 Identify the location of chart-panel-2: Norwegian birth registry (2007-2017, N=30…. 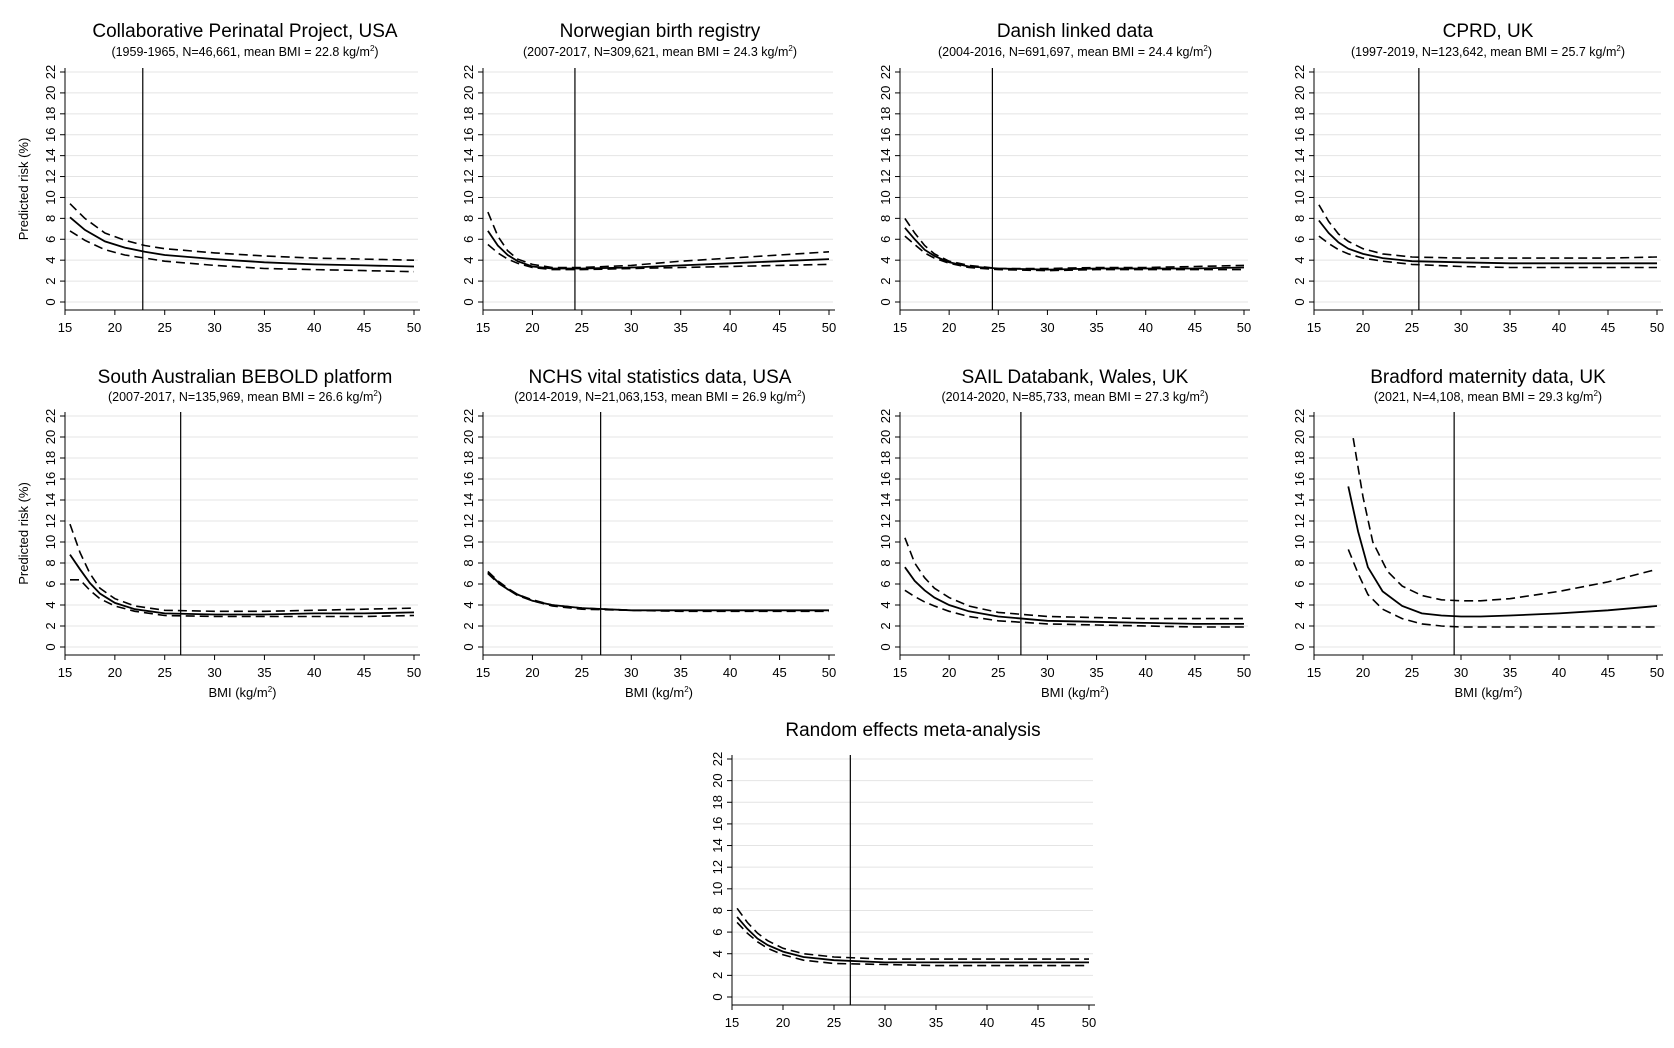
(648, 178).